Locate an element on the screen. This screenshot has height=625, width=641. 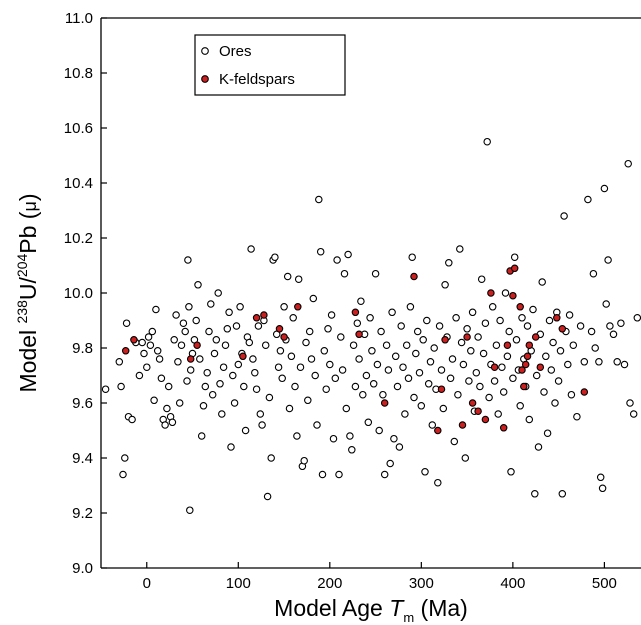
y-tick-label: 10.2 is located at coordinates (78, 238).